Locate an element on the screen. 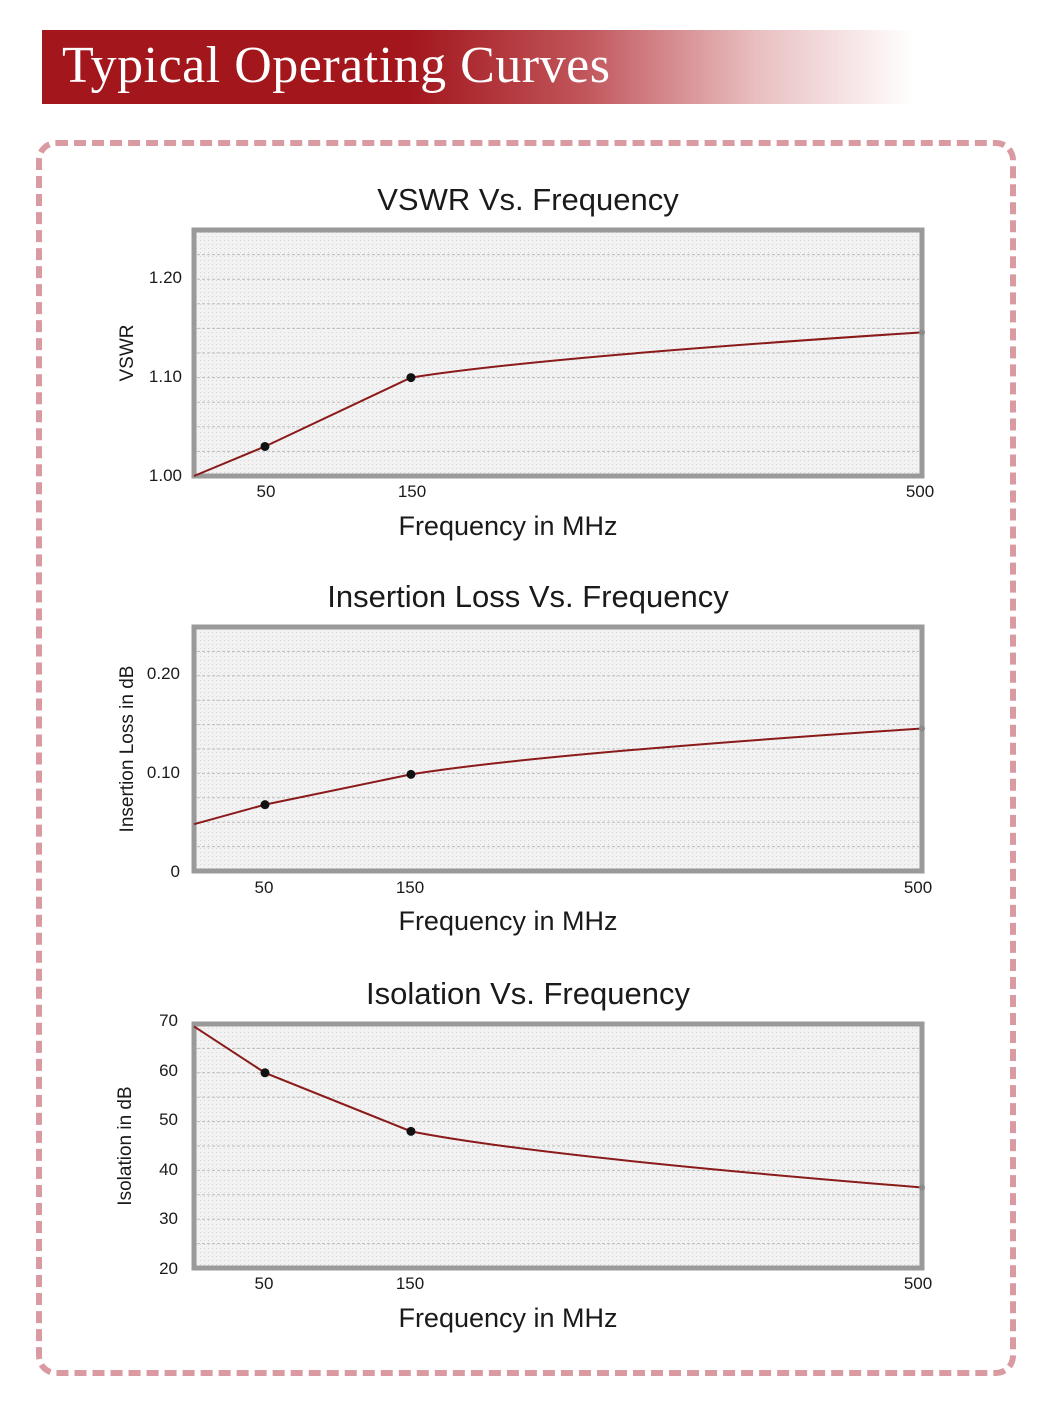  y-tick-label: 20 is located at coordinates (168, 1268).